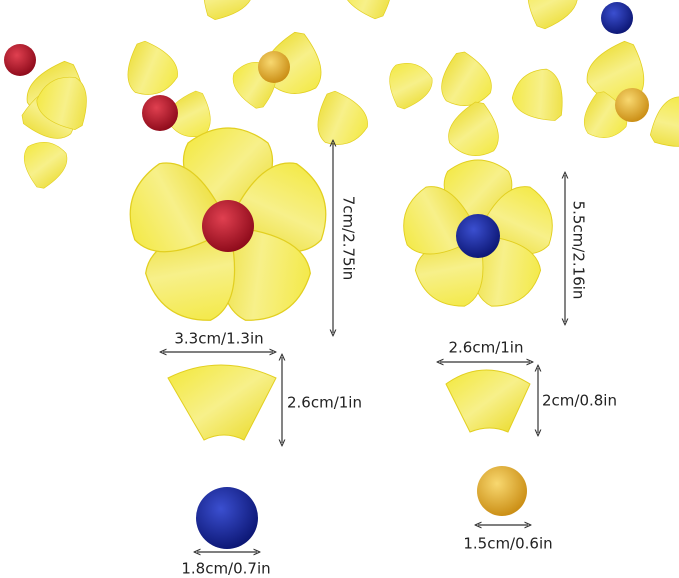 Image resolution: width=679 pixels, height=578 pixels. What do you see at coordinates (478, 238) in the screenshot?
I see `small-flower` at bounding box center [478, 238].